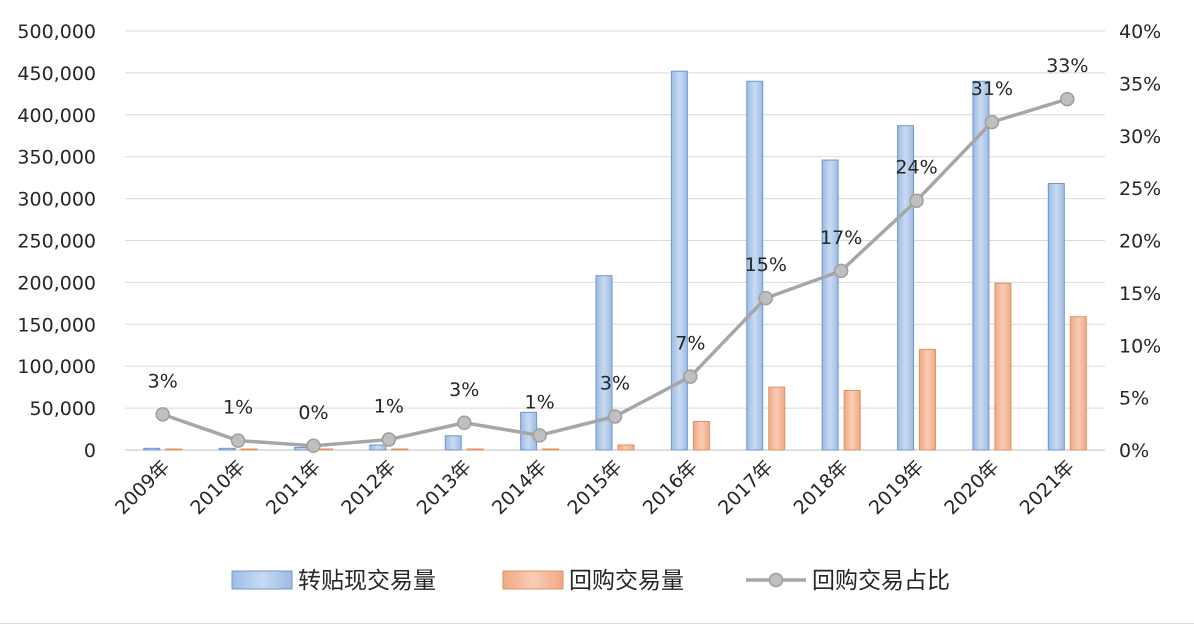 The width and height of the screenshot is (1194, 632). Describe the element at coordinates (293, 487) in the screenshot. I see `x-tick-label: 2011年` at that location.